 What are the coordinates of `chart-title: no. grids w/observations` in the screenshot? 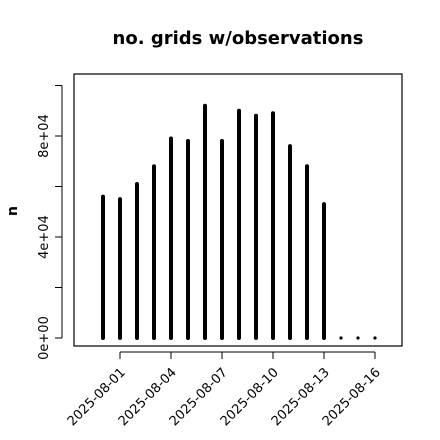 It's located at (238, 38).